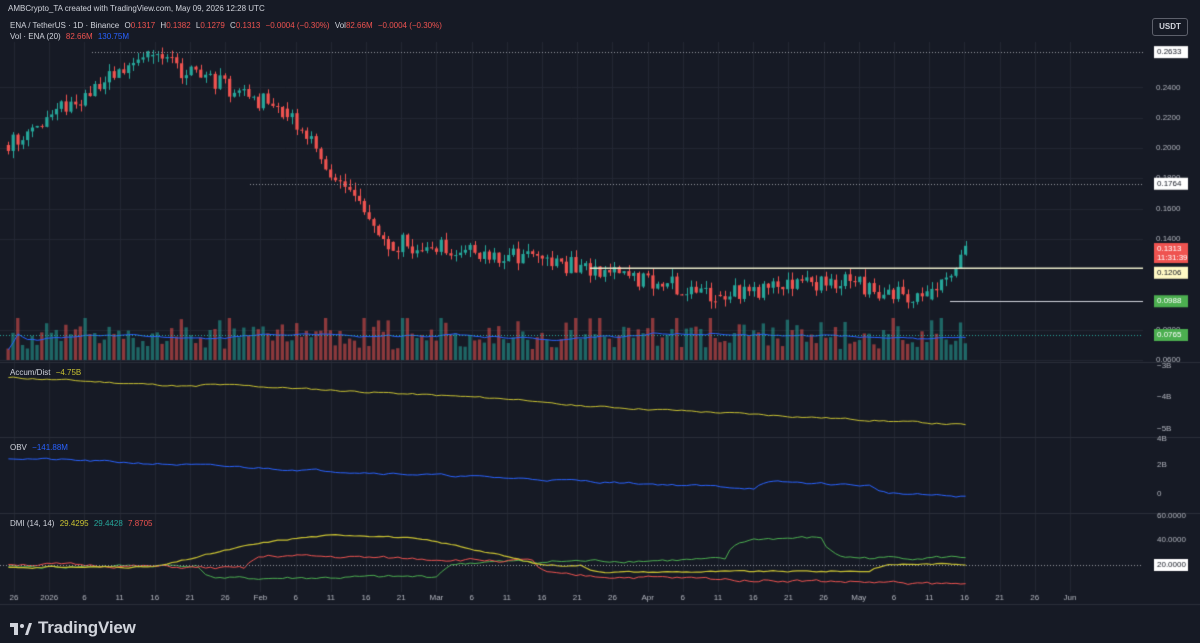 This screenshot has height=643, width=1200. What do you see at coordinates (87, 627) in the screenshot?
I see `brand-name: TradingView` at bounding box center [87, 627].